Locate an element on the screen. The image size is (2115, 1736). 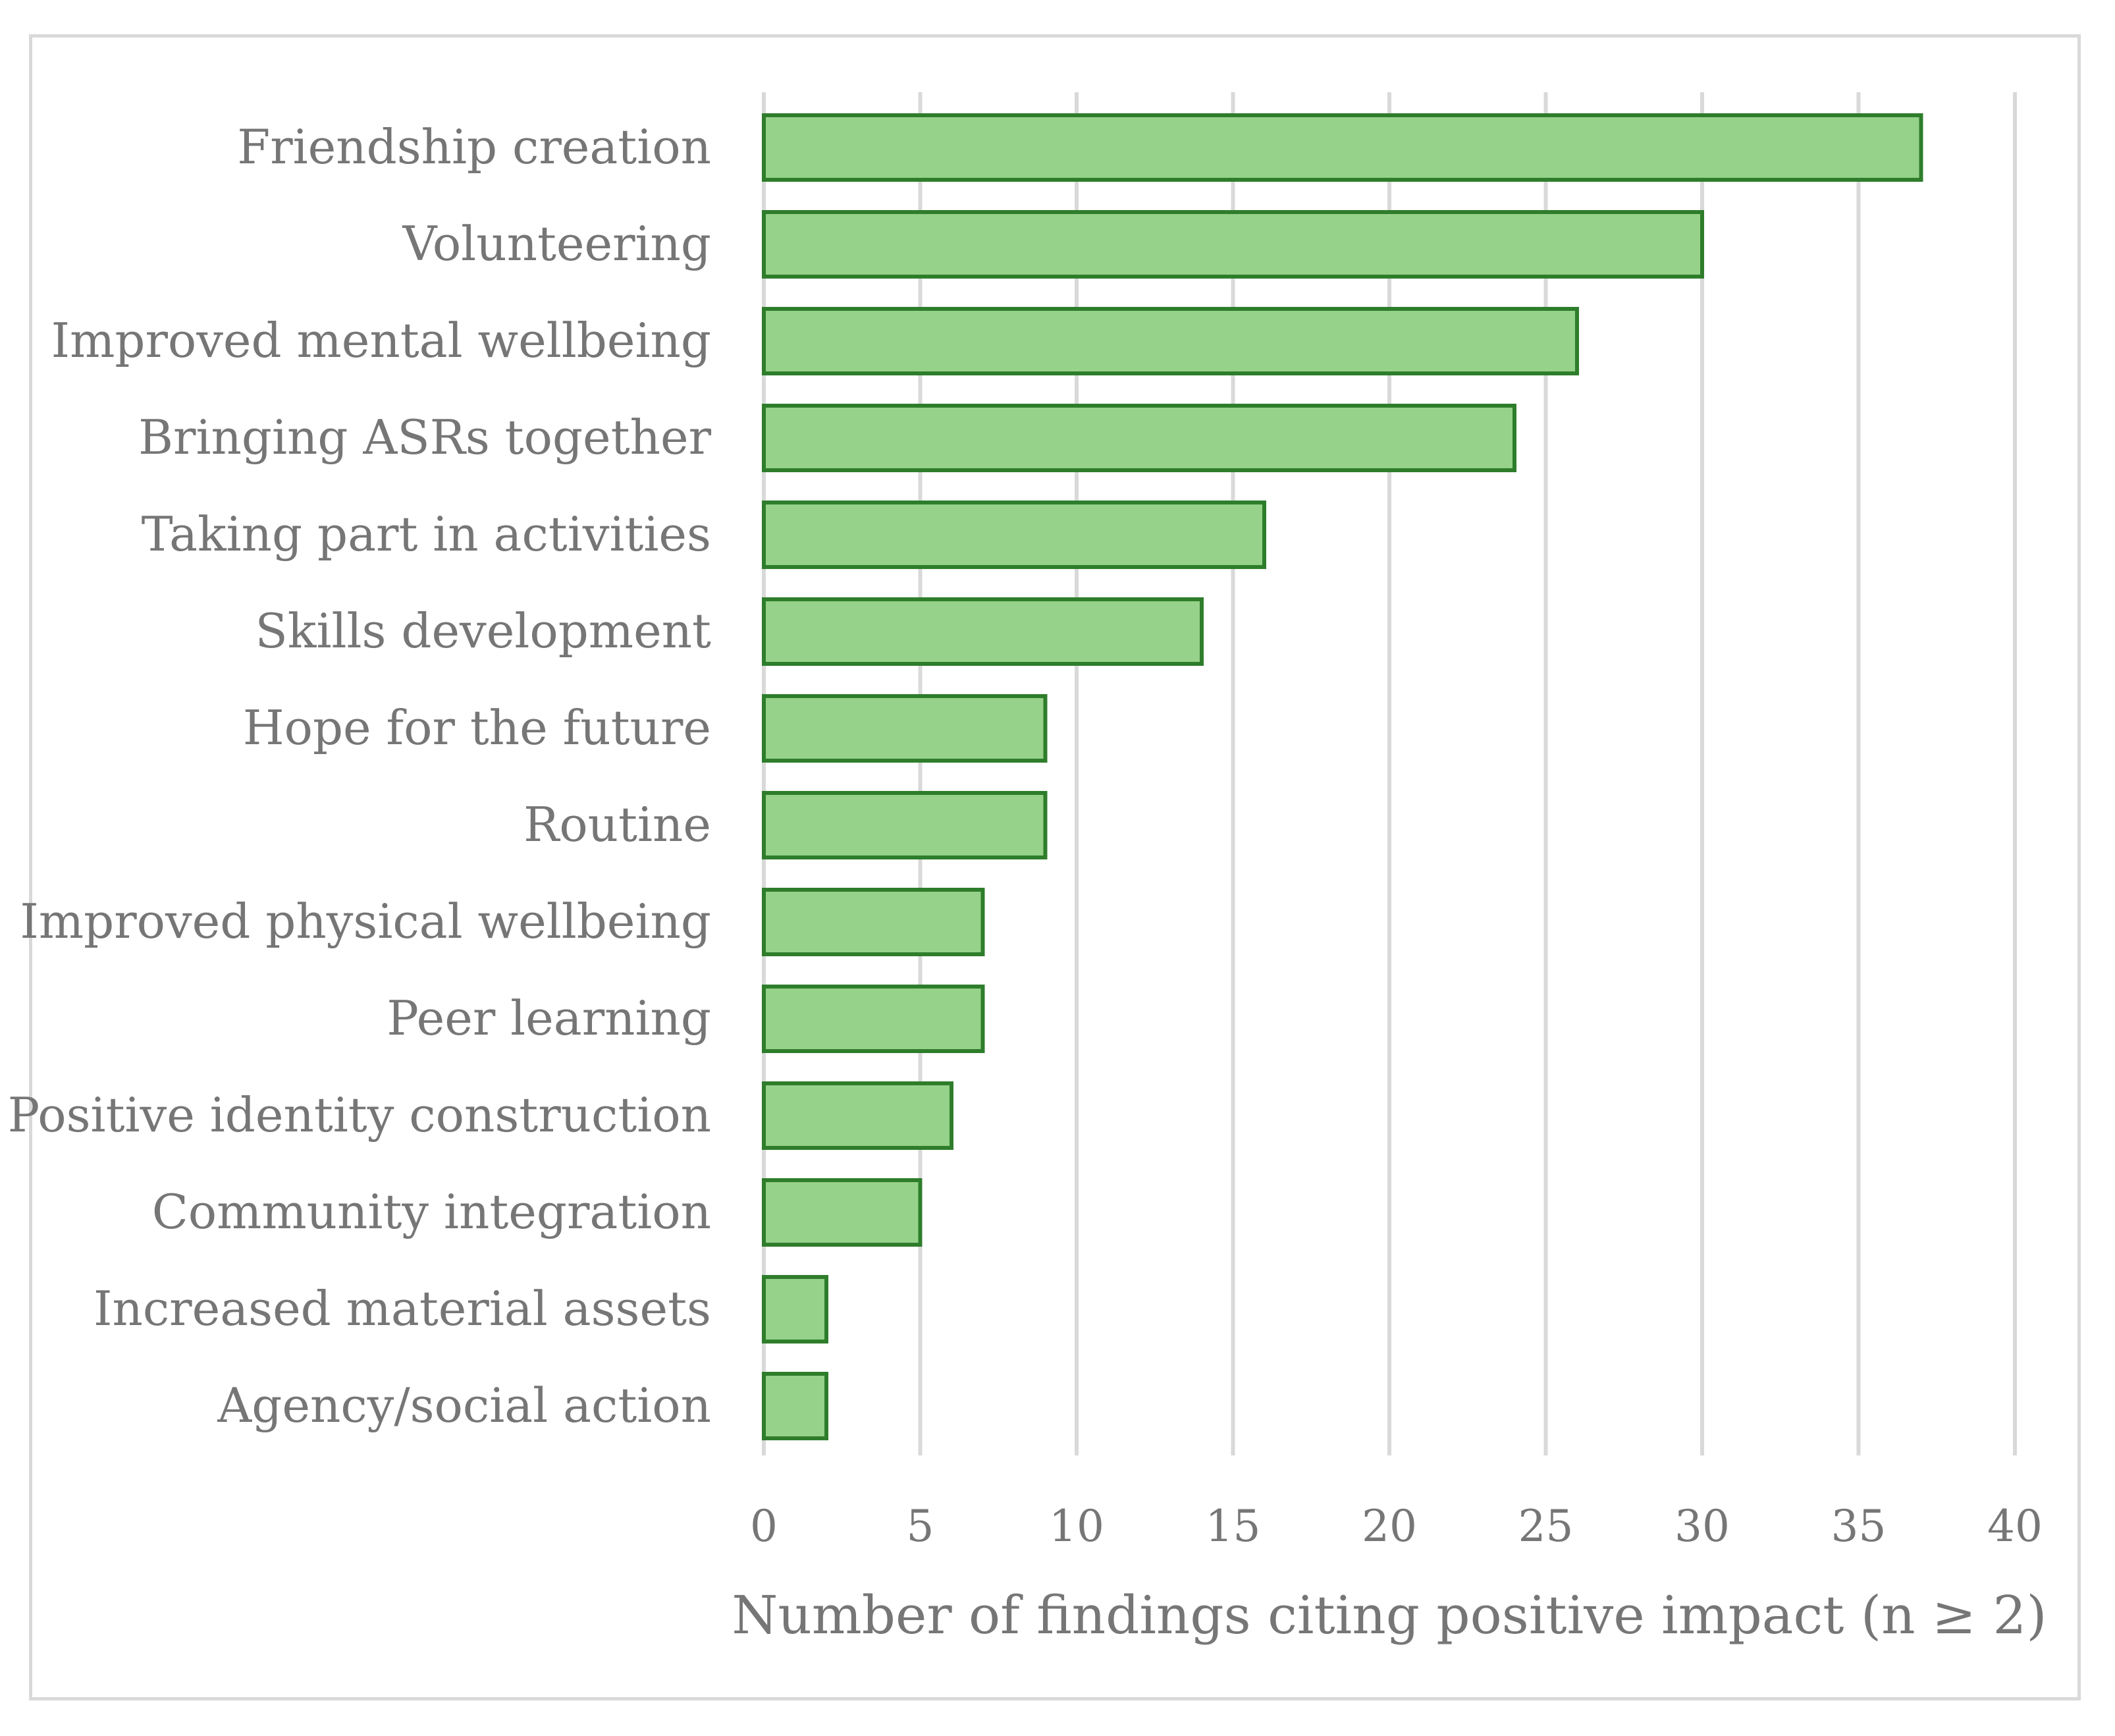
x-tick-labels: 0 5 10 15 20 25 30 35 40 is located at coordinates (1396, 1526).